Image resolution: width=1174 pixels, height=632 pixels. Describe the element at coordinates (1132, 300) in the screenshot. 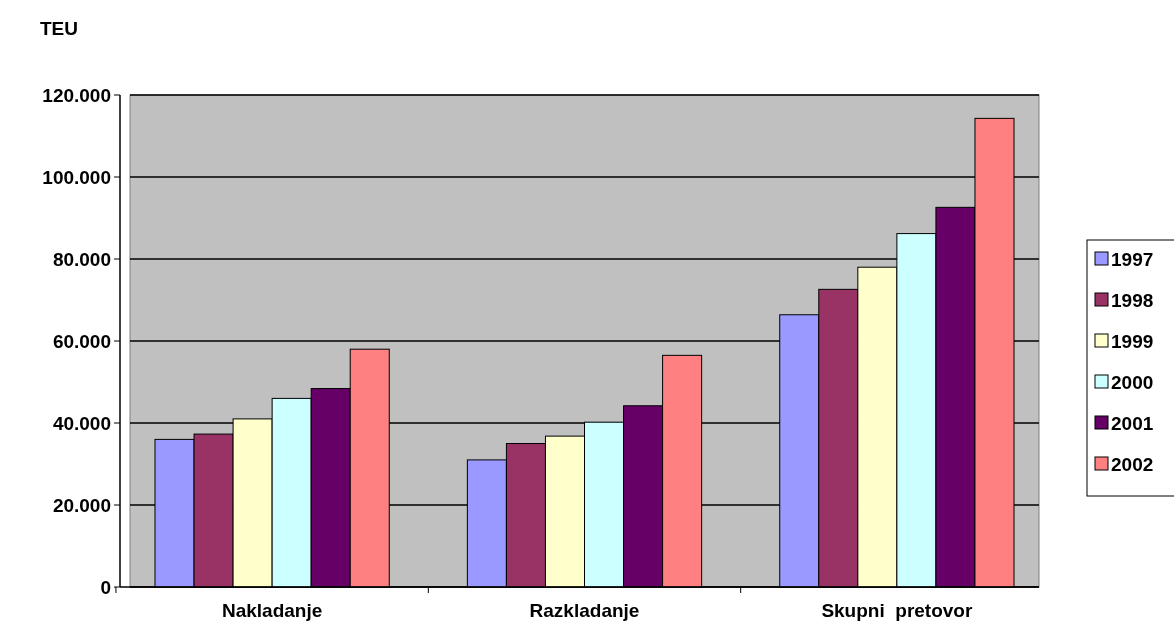

I see `legend-label: 1998` at that location.